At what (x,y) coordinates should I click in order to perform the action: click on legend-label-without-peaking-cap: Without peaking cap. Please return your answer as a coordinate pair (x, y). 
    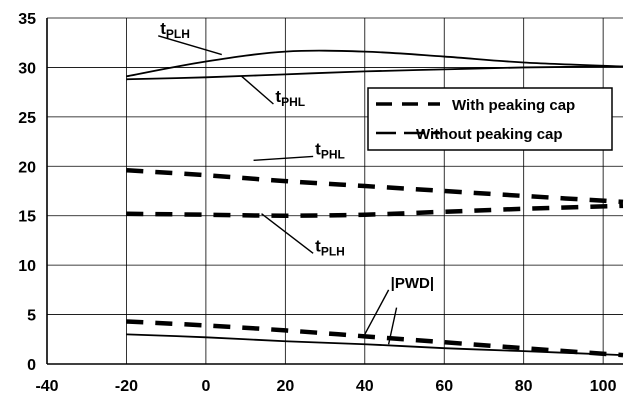
    Looking at the image, I should click on (489, 134).